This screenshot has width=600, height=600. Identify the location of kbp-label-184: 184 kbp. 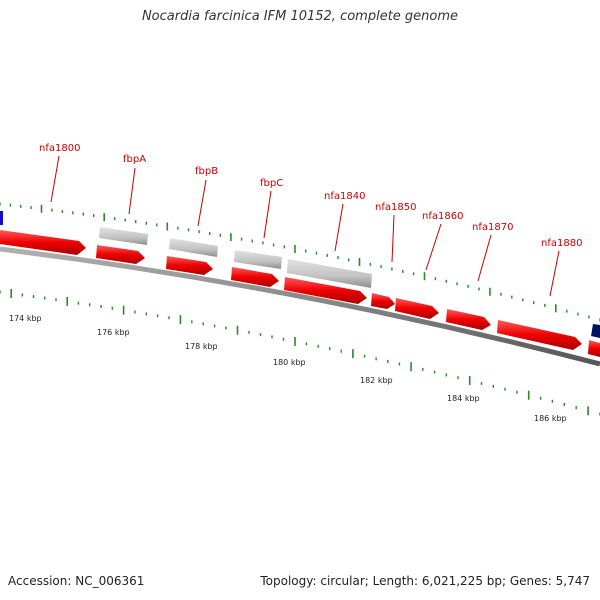
(463, 398).